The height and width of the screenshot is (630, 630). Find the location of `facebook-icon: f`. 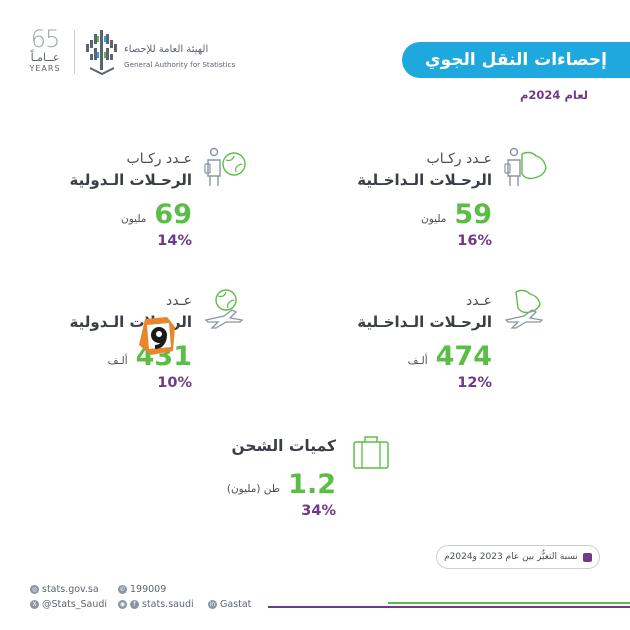

facebook-icon: f is located at coordinates (134, 604).